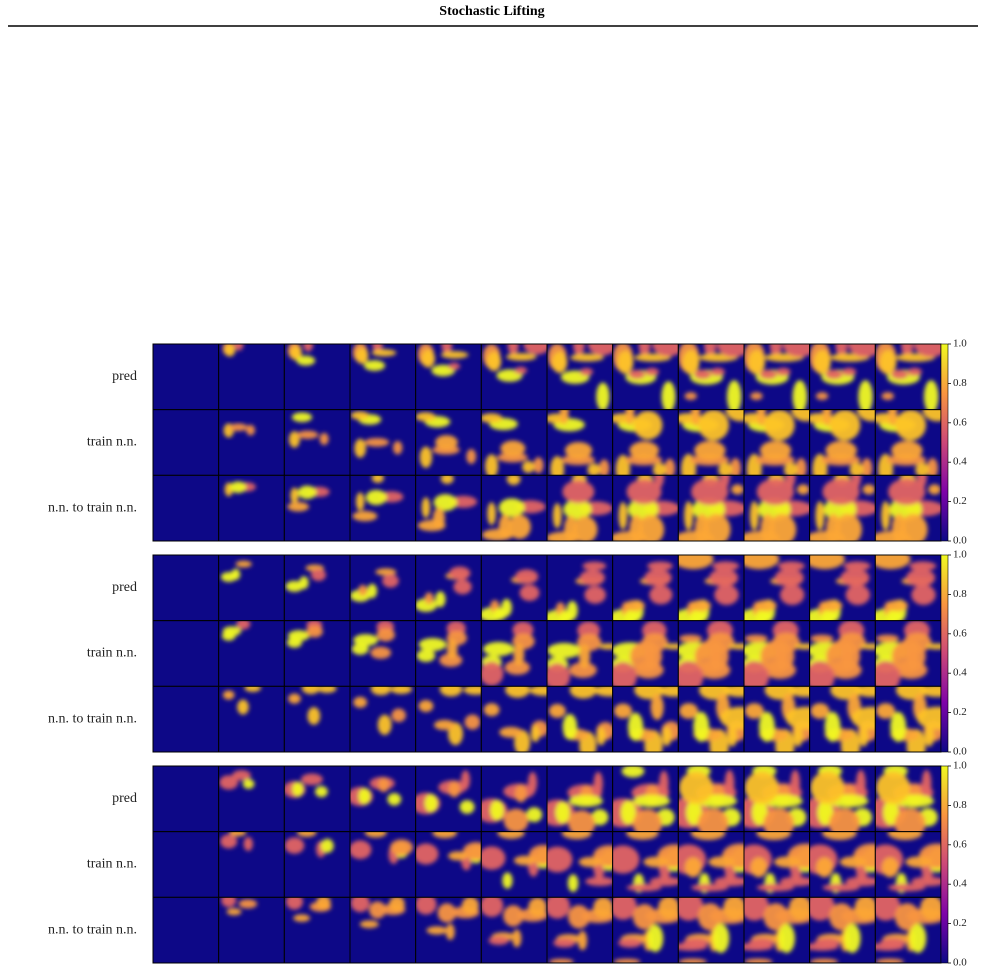 The height and width of the screenshot is (976, 985). Describe the element at coordinates (944, 864) in the screenshot. I see `colorbar` at that location.